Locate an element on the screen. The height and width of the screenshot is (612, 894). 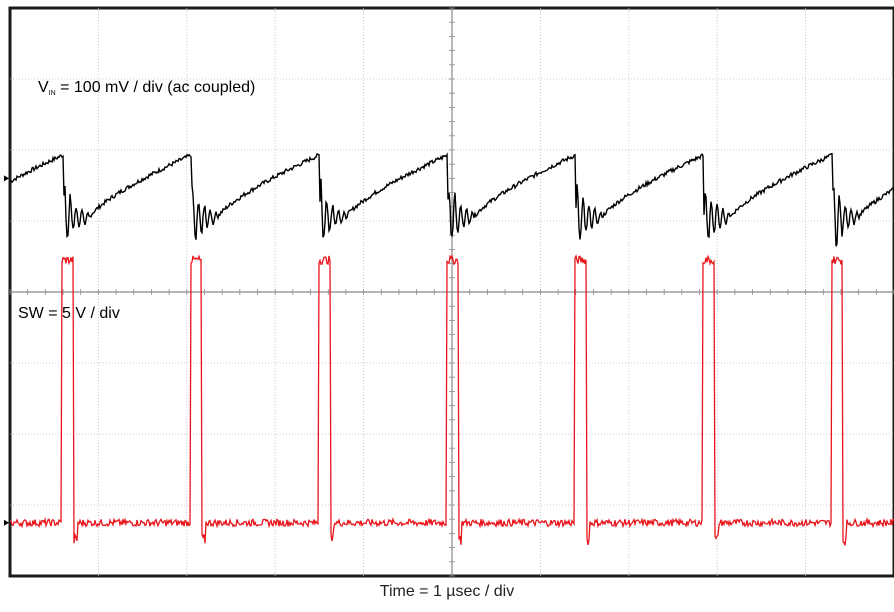
vin-ground-marker is located at coordinates (6, 178).